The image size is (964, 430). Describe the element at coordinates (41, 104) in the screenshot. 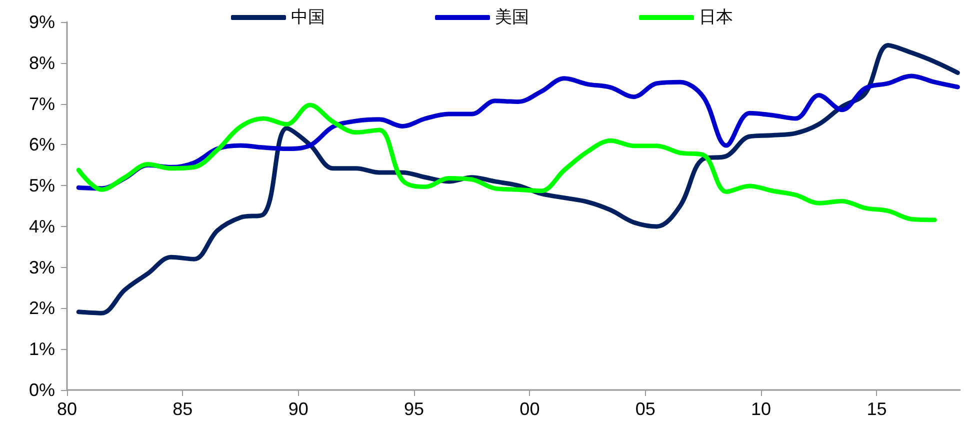

I see `y-tick-label: 7%` at that location.